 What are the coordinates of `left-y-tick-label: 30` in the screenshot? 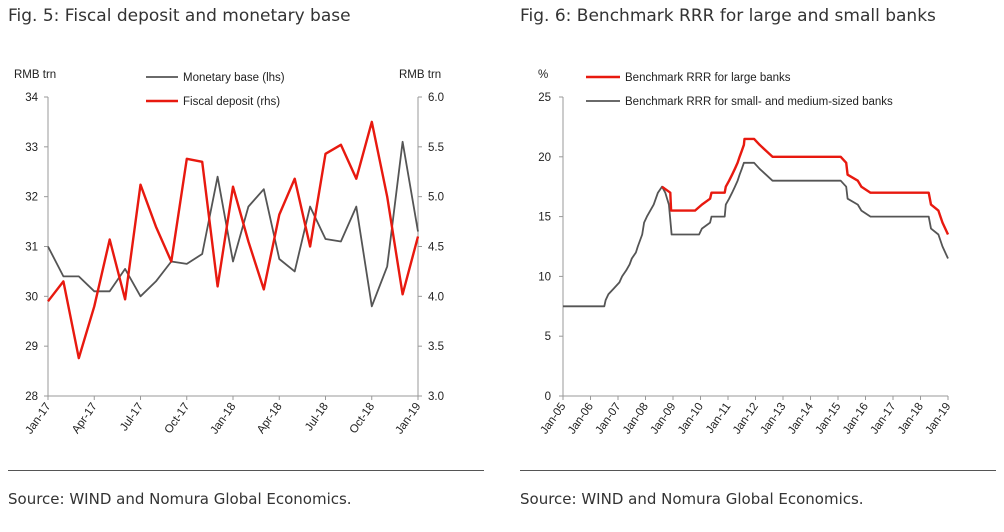 It's located at (31, 297).